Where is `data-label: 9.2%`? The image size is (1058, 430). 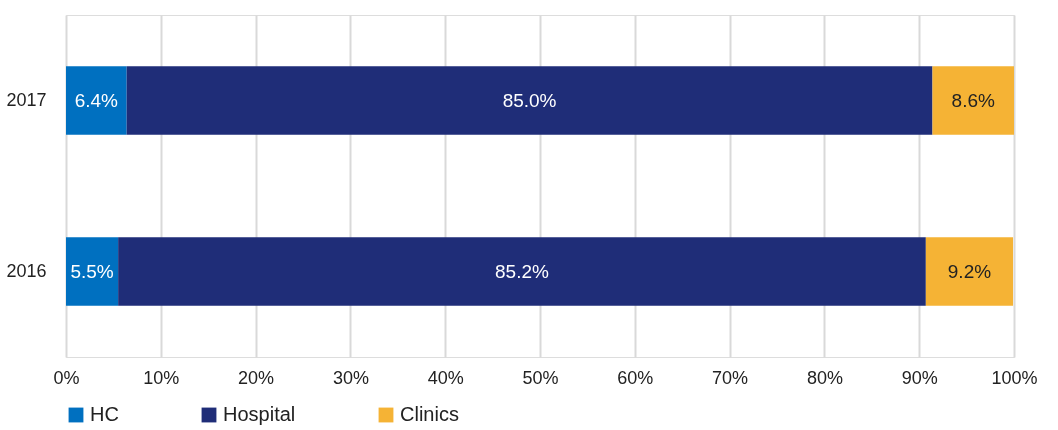 data-label: 9.2% is located at coordinates (969, 271).